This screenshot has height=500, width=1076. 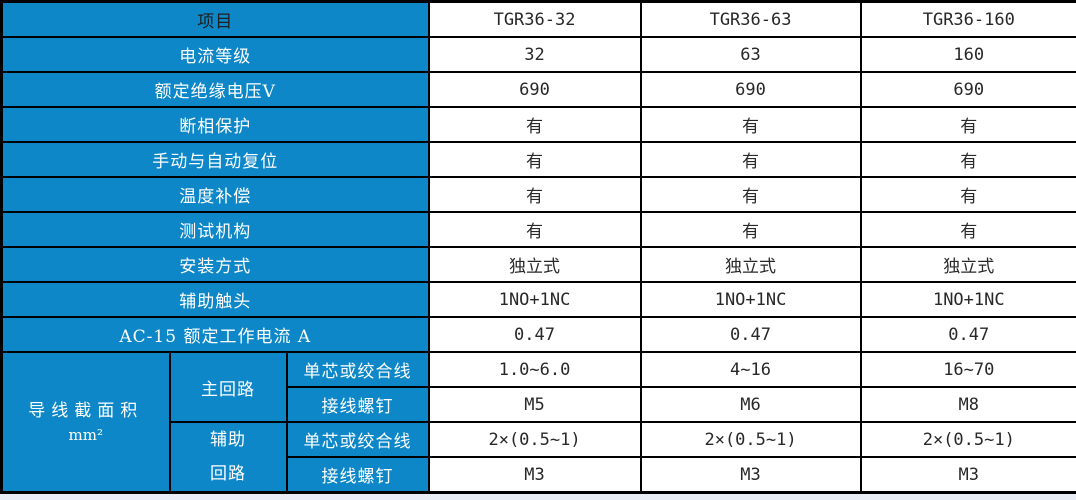 I want to click on table-row-main-circuit-wire: 导线截面积 mm² 主回路 单芯或绞合线 1.0~6.0 4~16 16~70, so click(x=539, y=369).